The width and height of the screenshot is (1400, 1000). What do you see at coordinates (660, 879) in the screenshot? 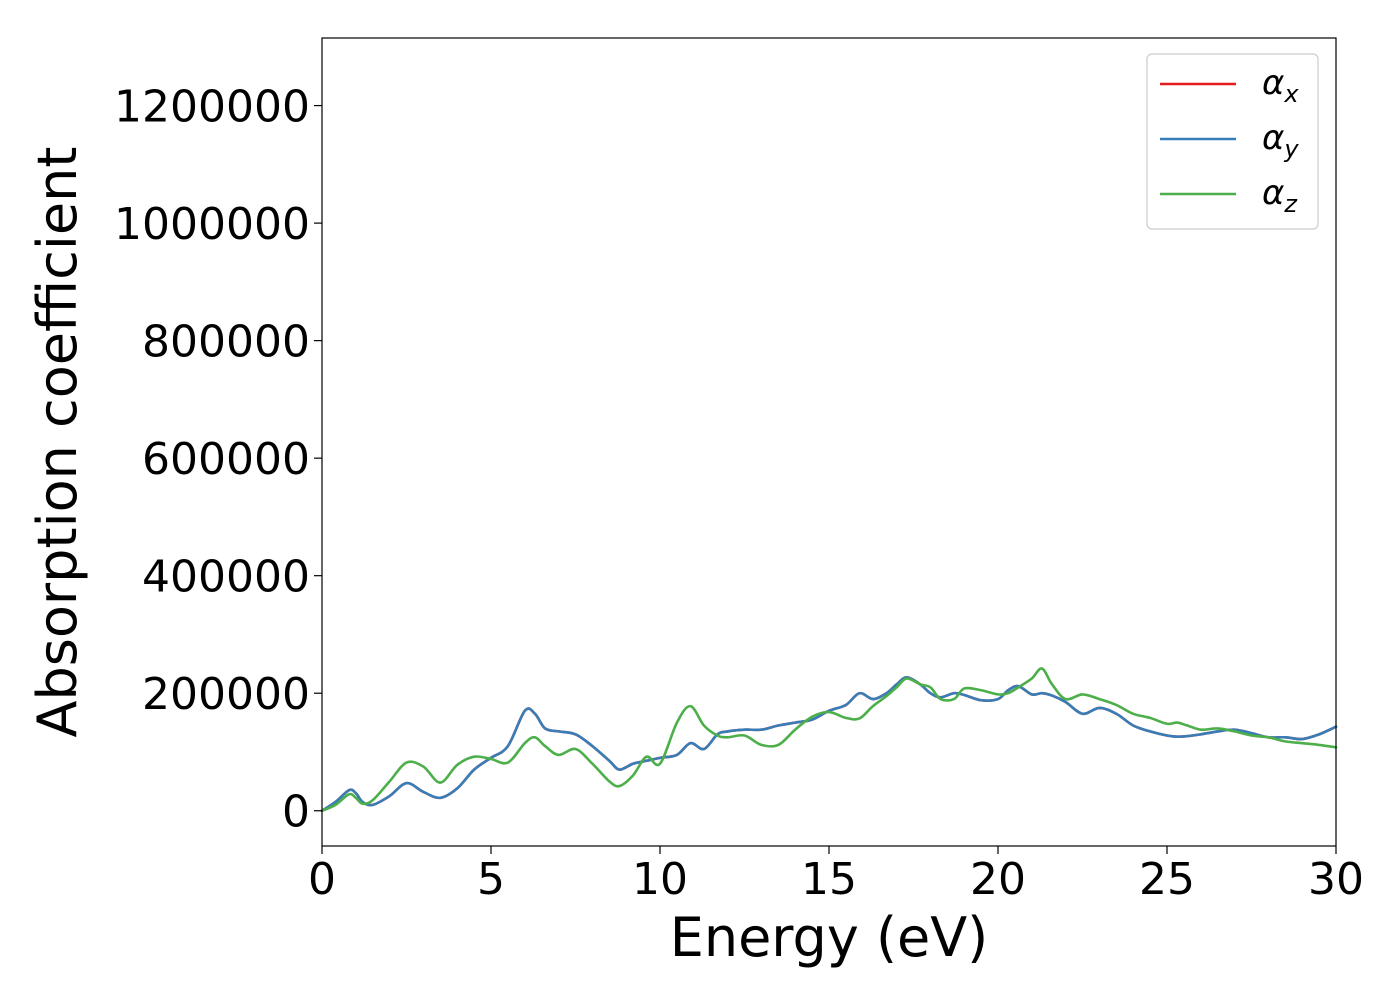
I see `x-tick-label: 10` at bounding box center [660, 879].